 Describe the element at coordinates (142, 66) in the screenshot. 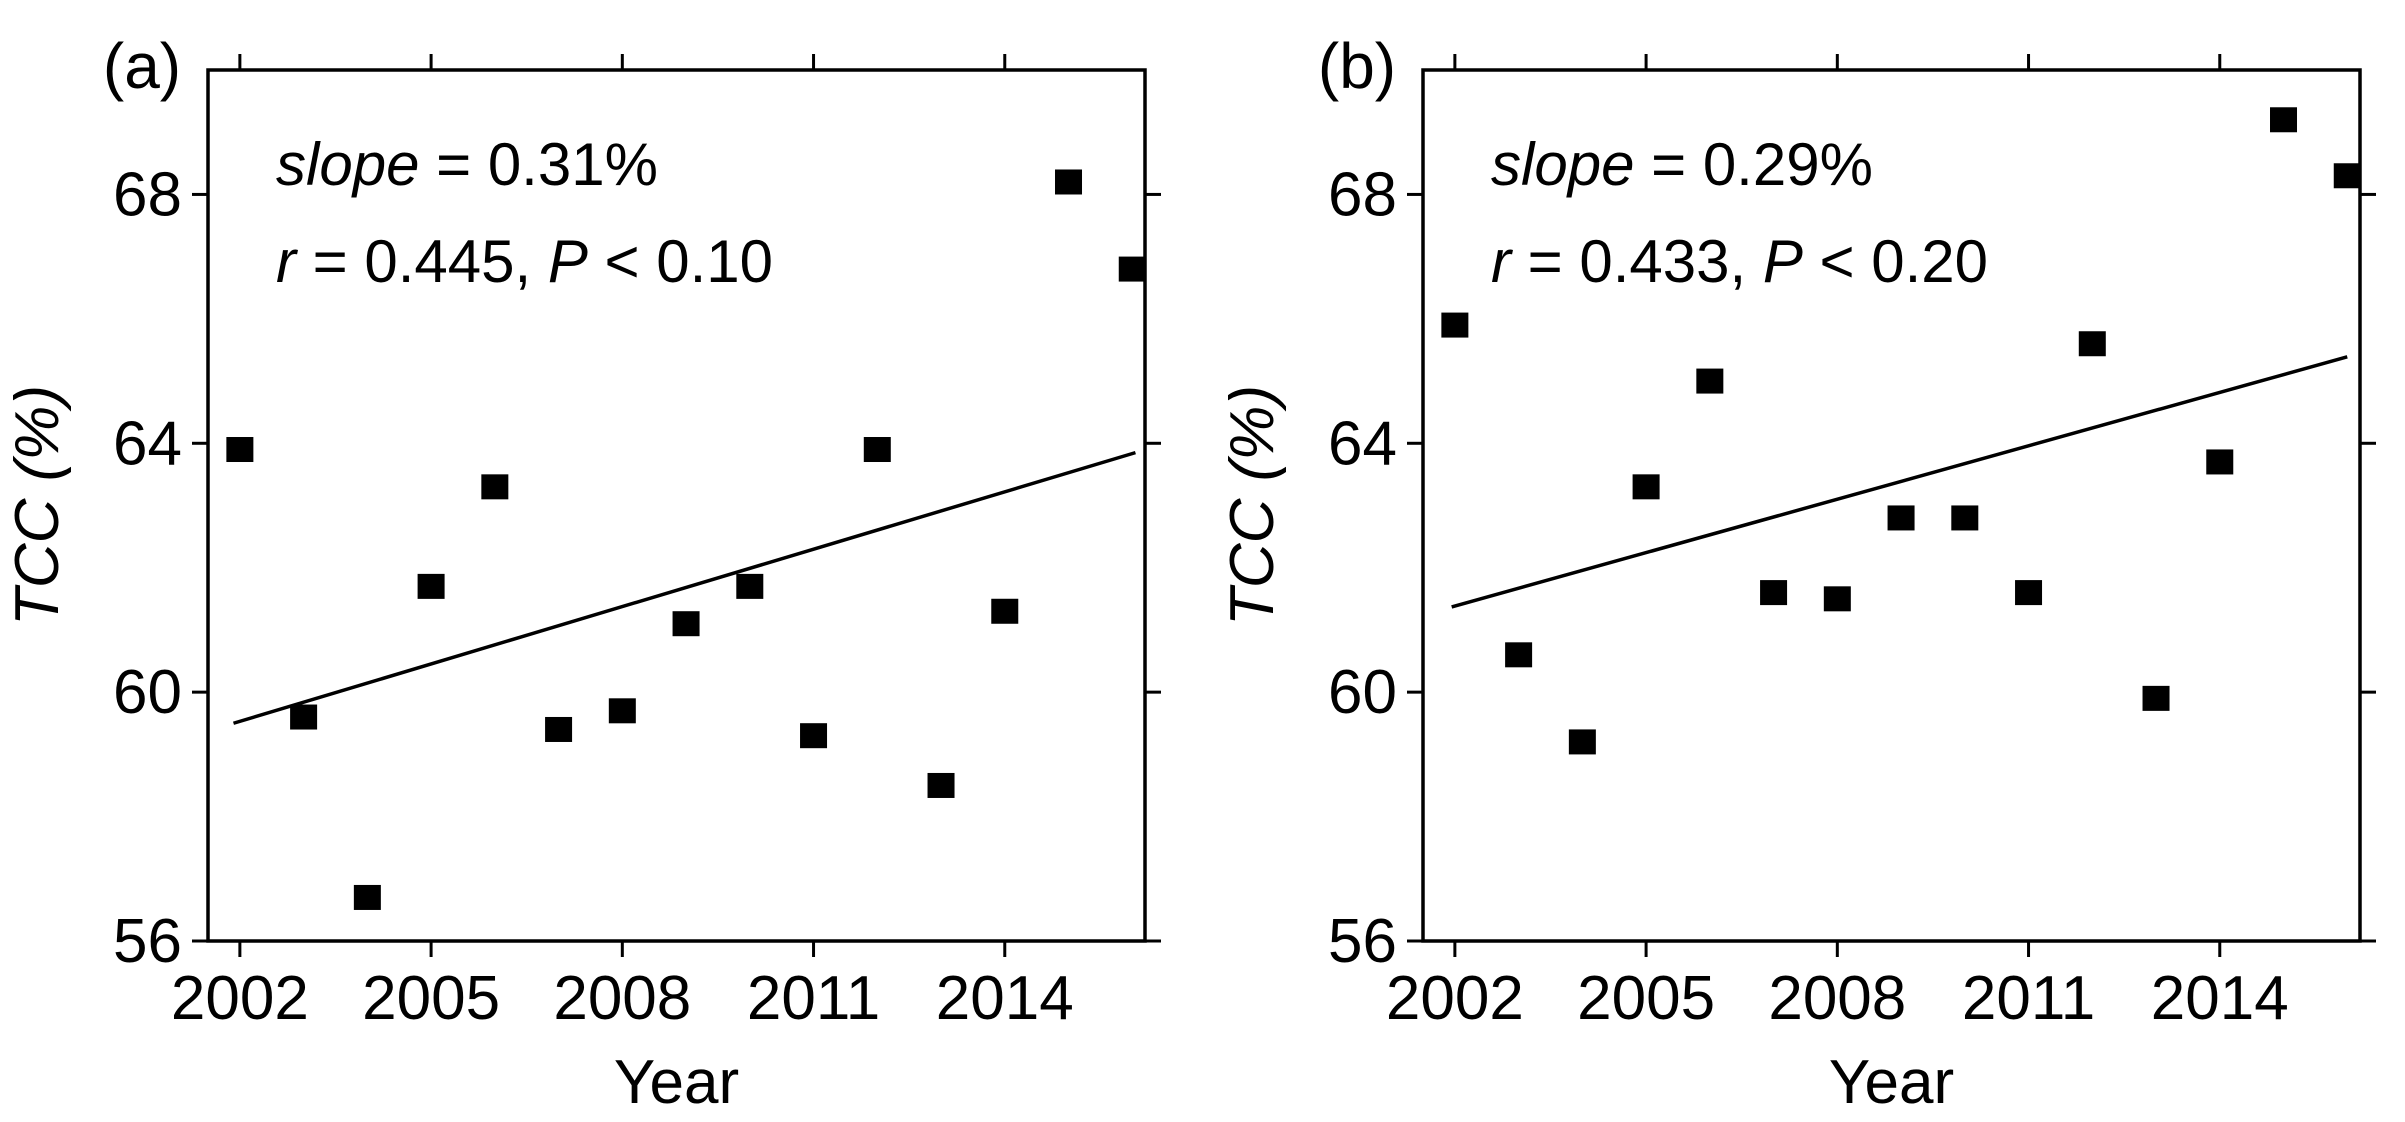

I see `panel-label: (a)` at that location.